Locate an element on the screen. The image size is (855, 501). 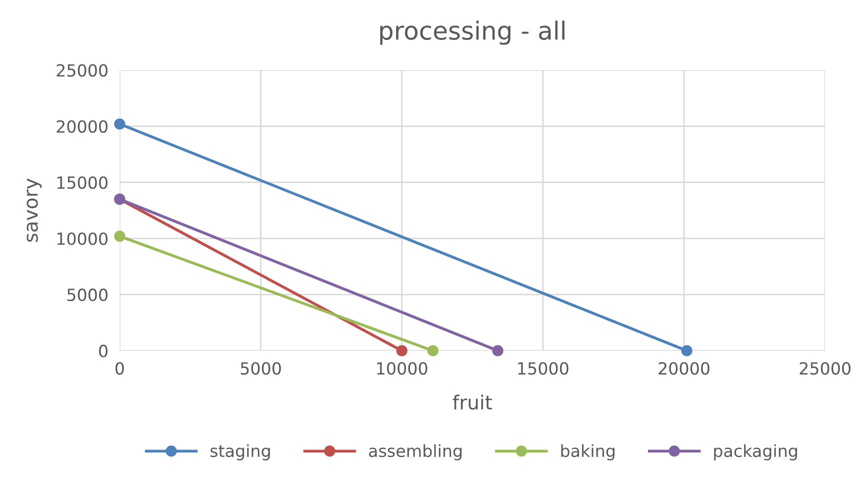
y-tick-label: 25000 is located at coordinates (82, 70).